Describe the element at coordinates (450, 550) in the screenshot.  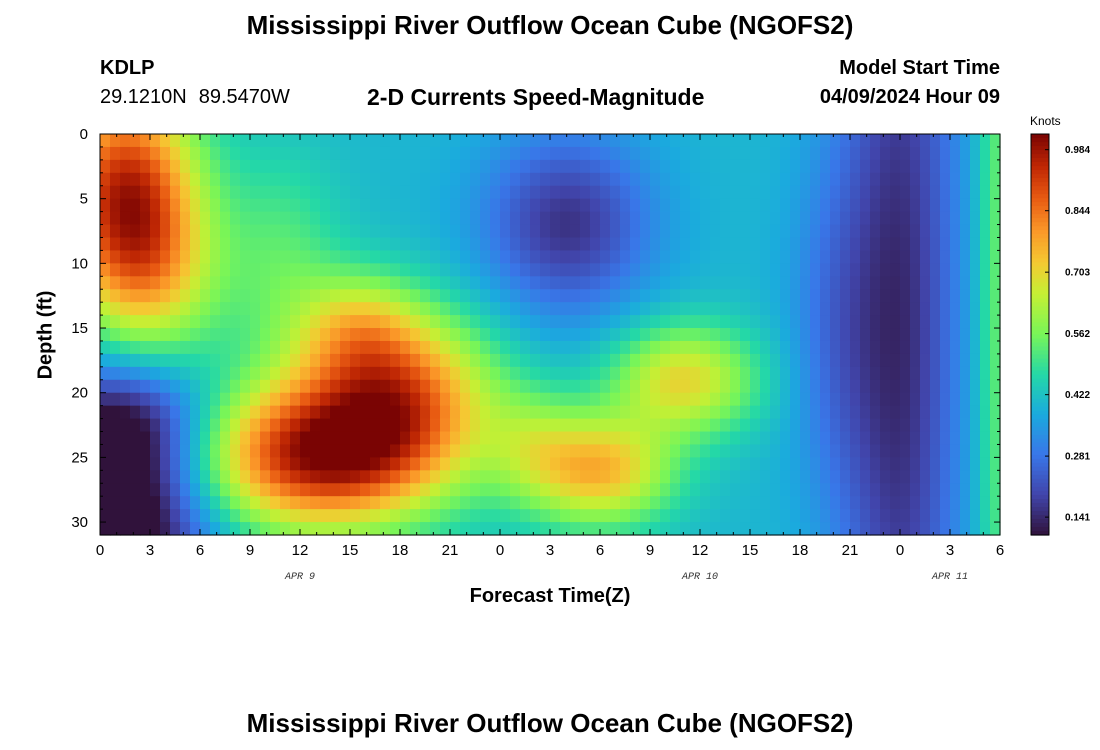
I see `x-tick-label: 21` at that location.